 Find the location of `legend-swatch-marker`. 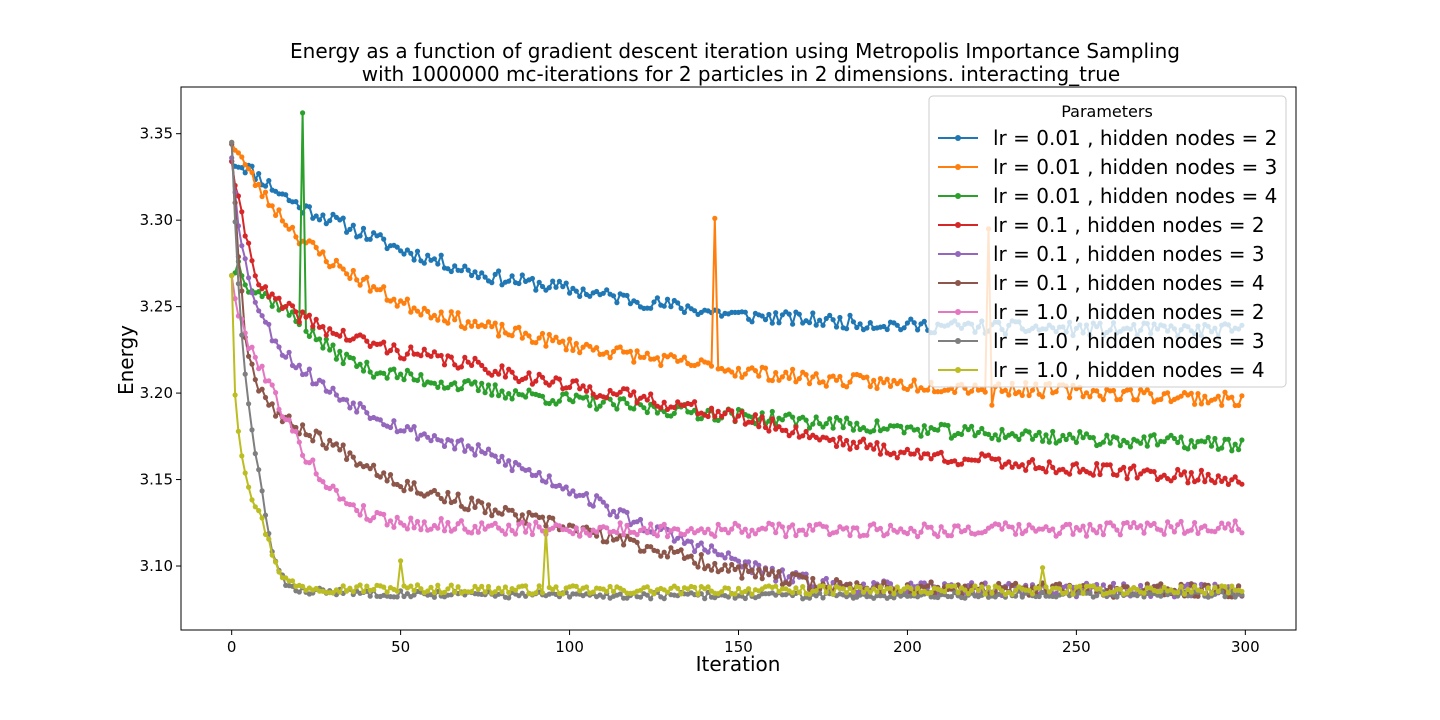

legend-swatch-marker is located at coordinates (958, 167).